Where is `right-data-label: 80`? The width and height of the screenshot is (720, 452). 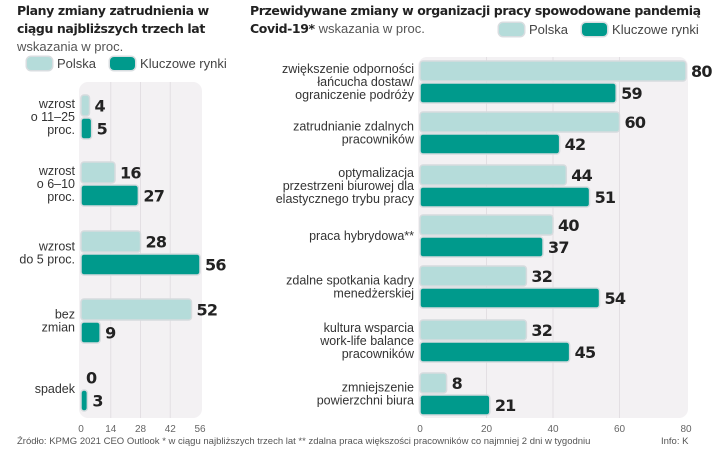 right-data-label: 80 is located at coordinates (701, 71).